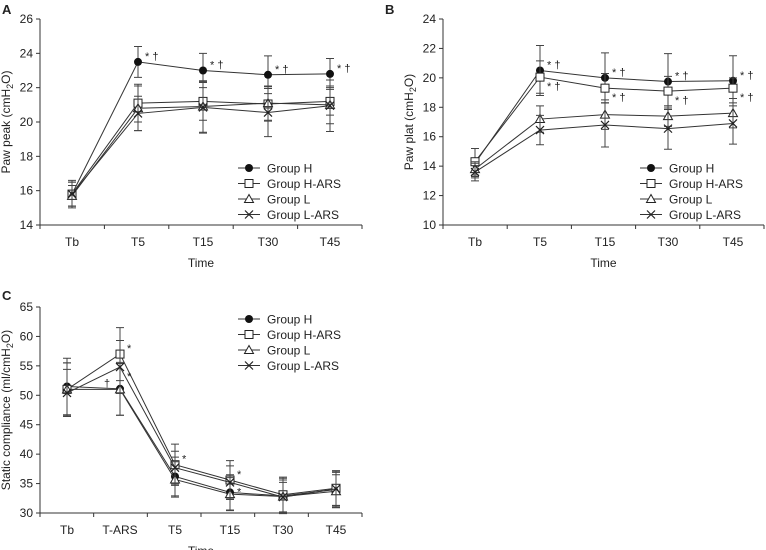  I want to click on y-tick-label: 12, so click(430, 196).